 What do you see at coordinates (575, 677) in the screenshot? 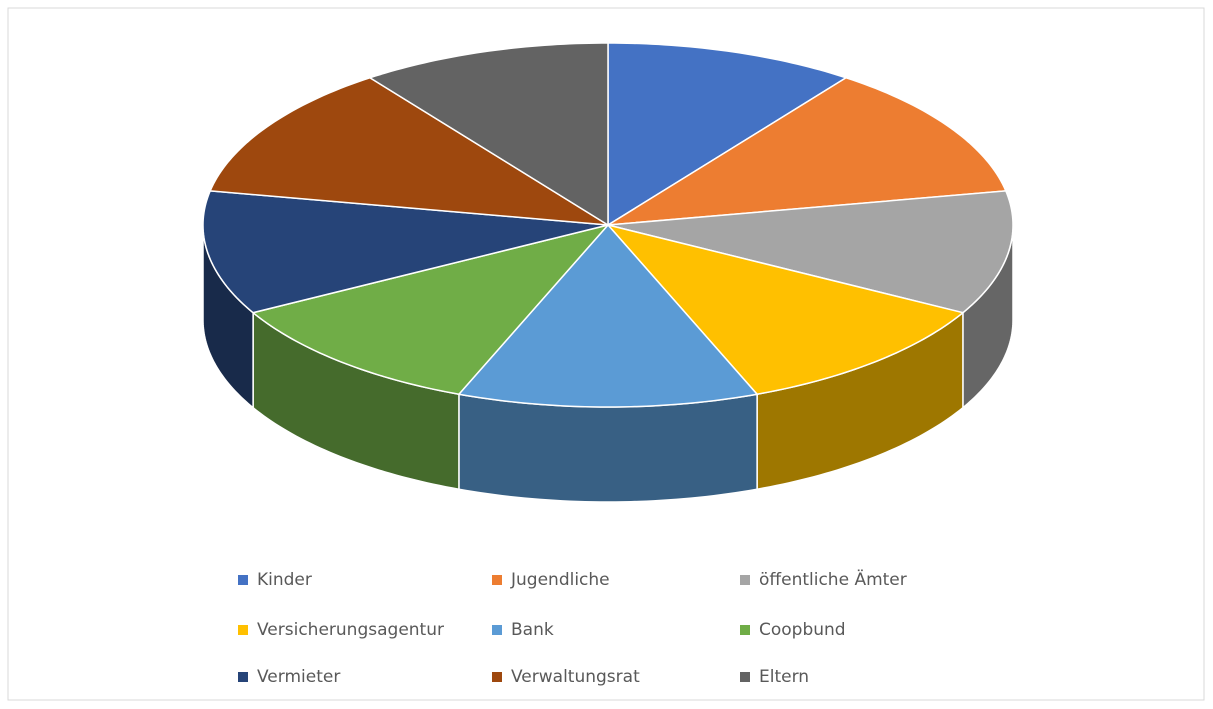
I see `legend-label: Verwaltungsrat` at bounding box center [575, 677].